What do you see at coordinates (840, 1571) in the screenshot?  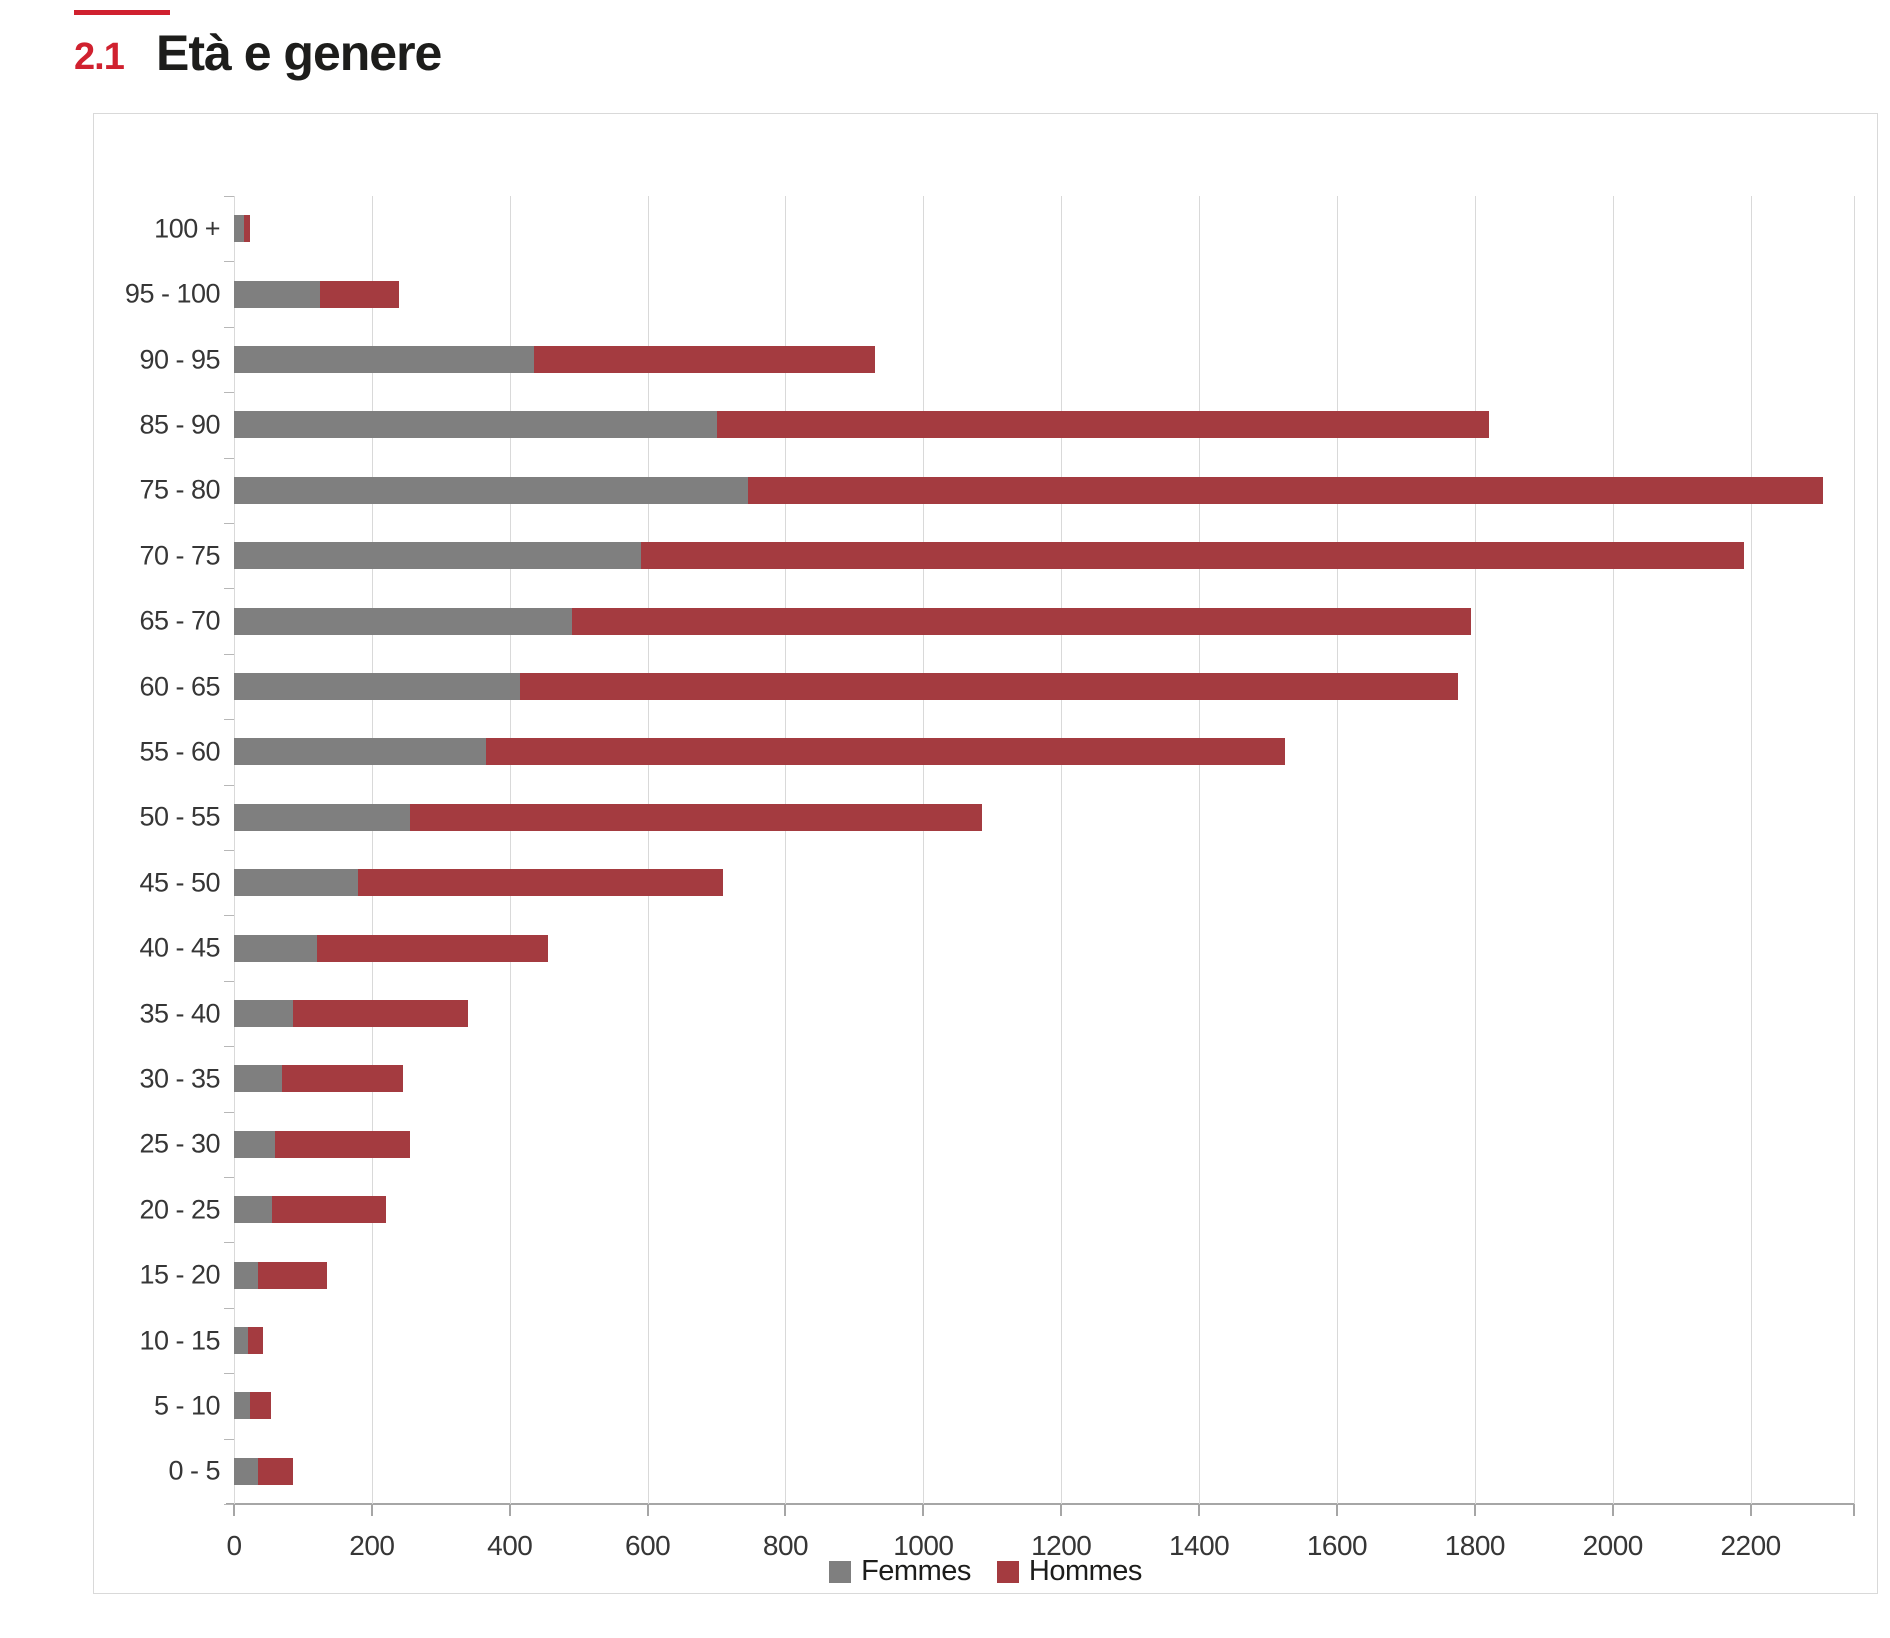 I see `legend-swatch-femmes` at bounding box center [840, 1571].